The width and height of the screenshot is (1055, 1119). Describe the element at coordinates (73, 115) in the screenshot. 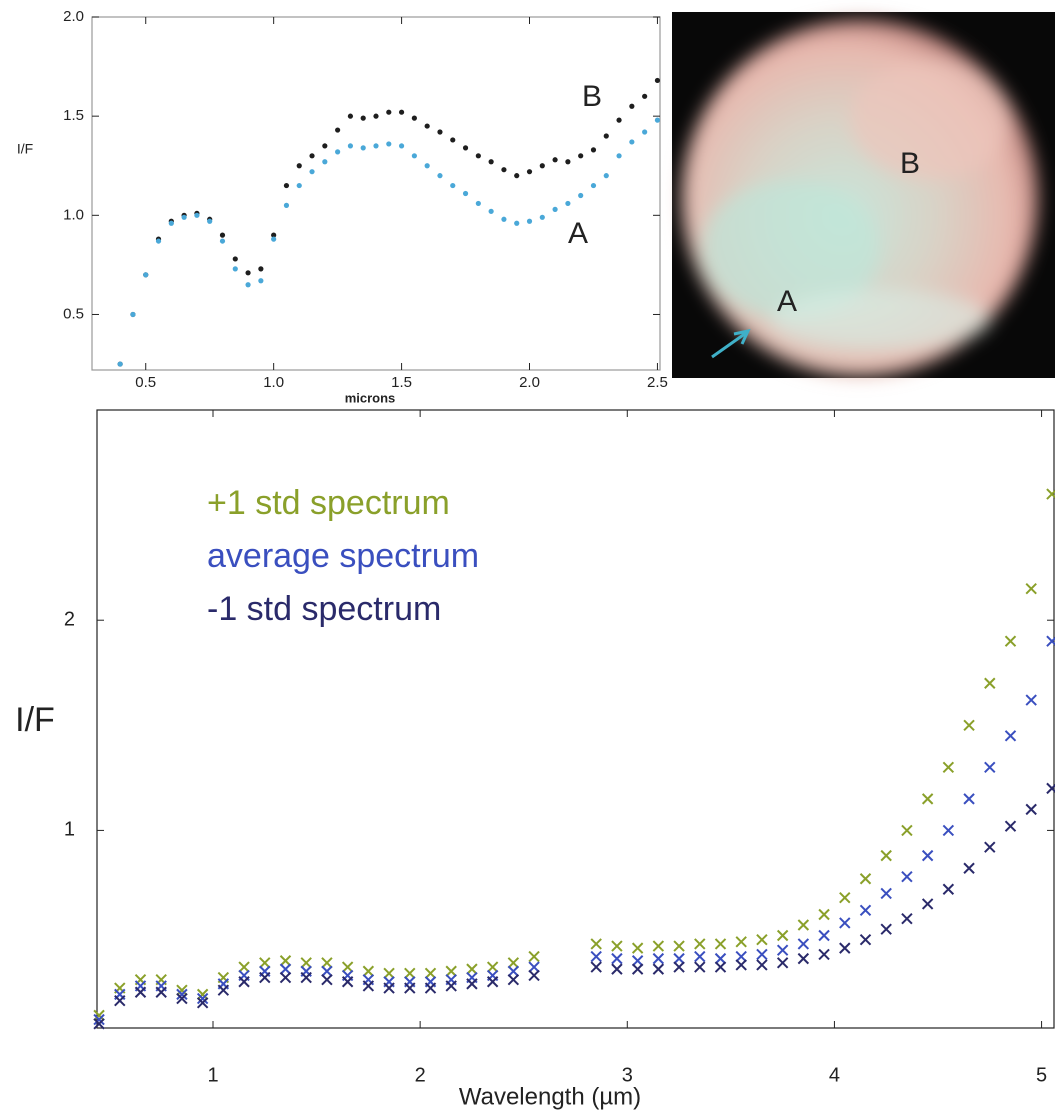

I see `y-tick-label: 1.5` at that location.